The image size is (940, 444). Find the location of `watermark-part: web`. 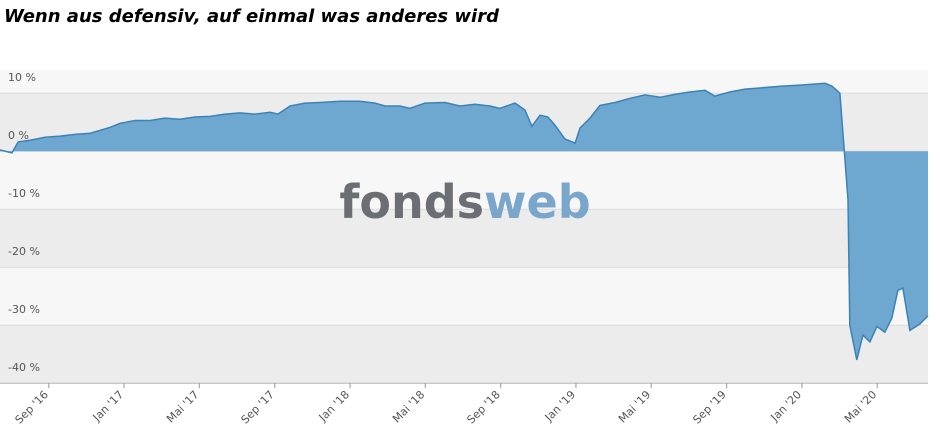

watermark-part: web is located at coordinates (537, 202).